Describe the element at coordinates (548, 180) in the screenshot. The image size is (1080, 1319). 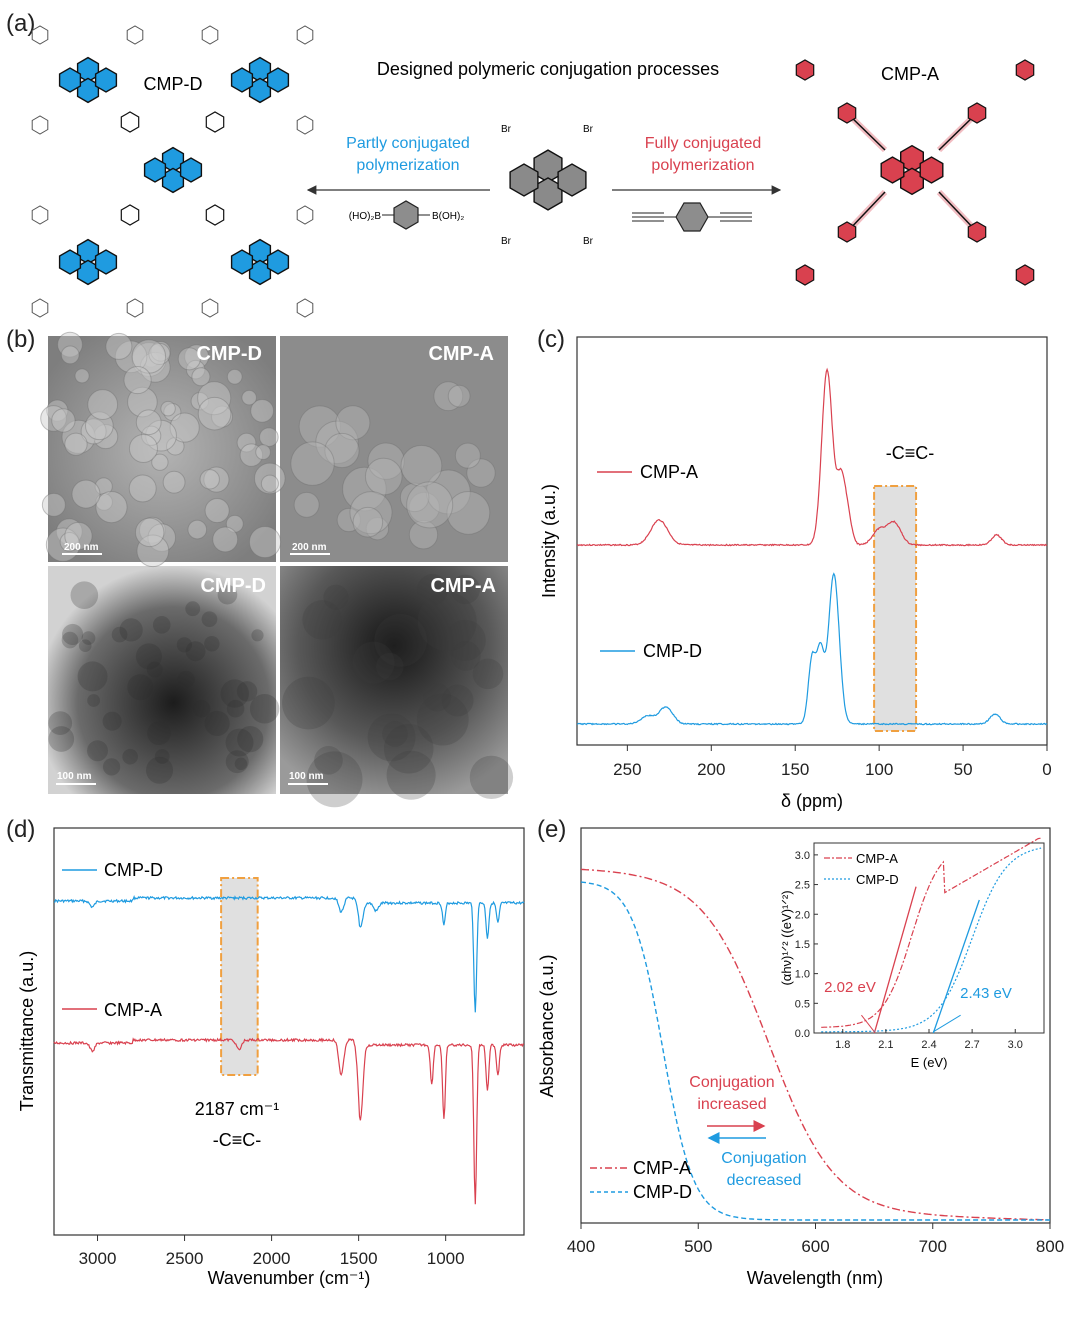
I see `tetrabromopyrene-monomer` at that location.